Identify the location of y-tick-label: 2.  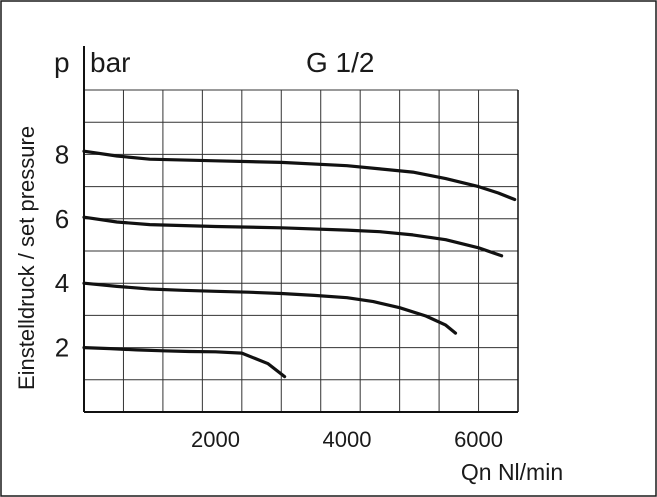
(62, 348).